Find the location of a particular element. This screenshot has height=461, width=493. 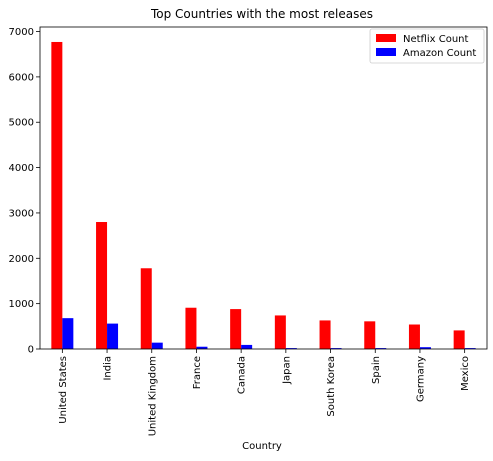

y-tick-label-1000: 1000 is located at coordinates (21, 304).